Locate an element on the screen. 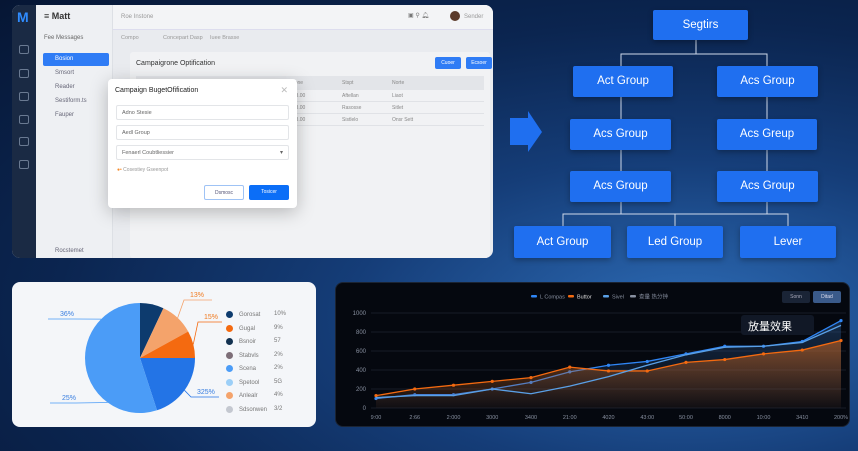  column-header: Norte is located at coordinates (398, 83).